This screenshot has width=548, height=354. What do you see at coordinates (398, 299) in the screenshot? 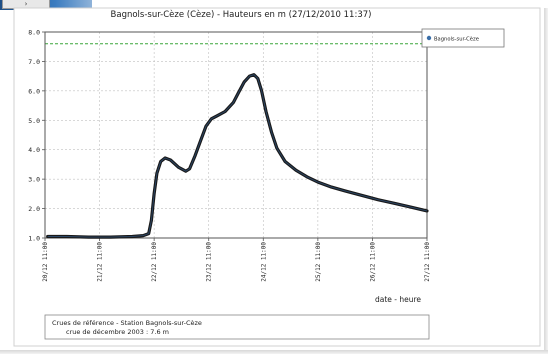
I see `x-axis-label: date - heure` at bounding box center [398, 299].